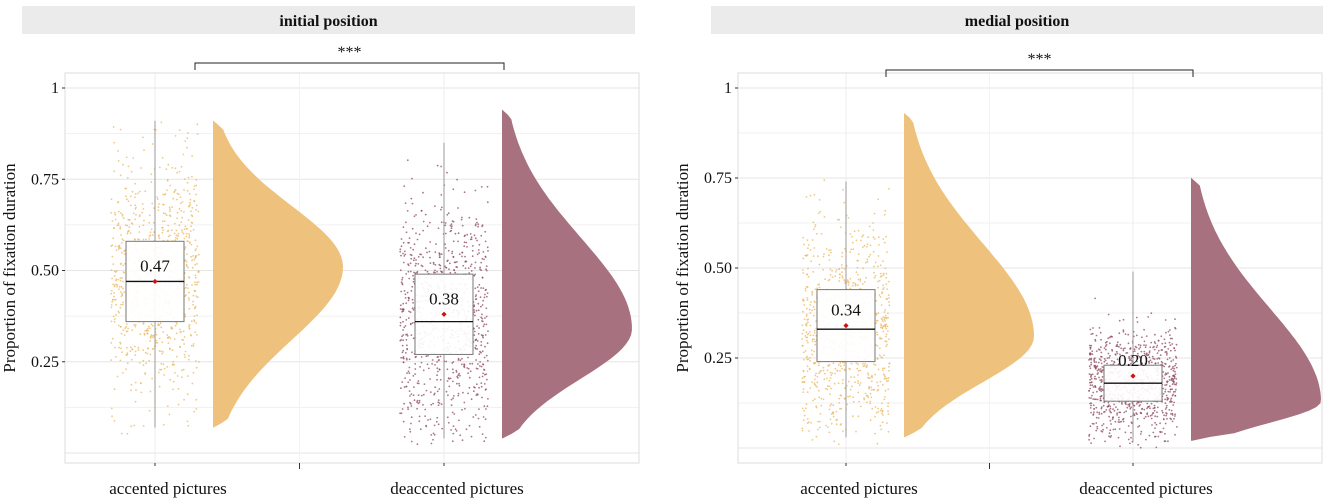  I want to click on mean-marker, so click(155, 281).